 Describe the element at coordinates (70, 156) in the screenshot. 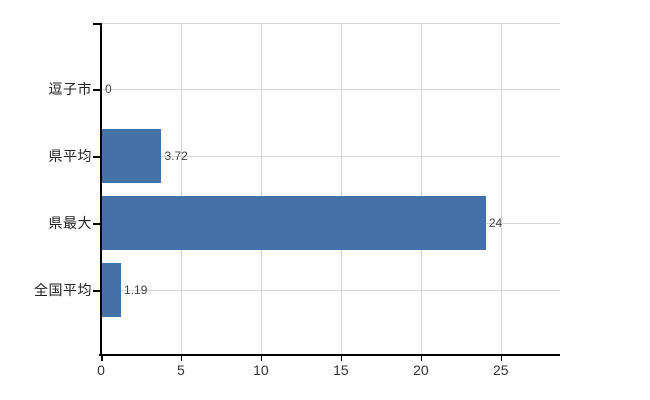

I see `category-label: 県平均` at that location.